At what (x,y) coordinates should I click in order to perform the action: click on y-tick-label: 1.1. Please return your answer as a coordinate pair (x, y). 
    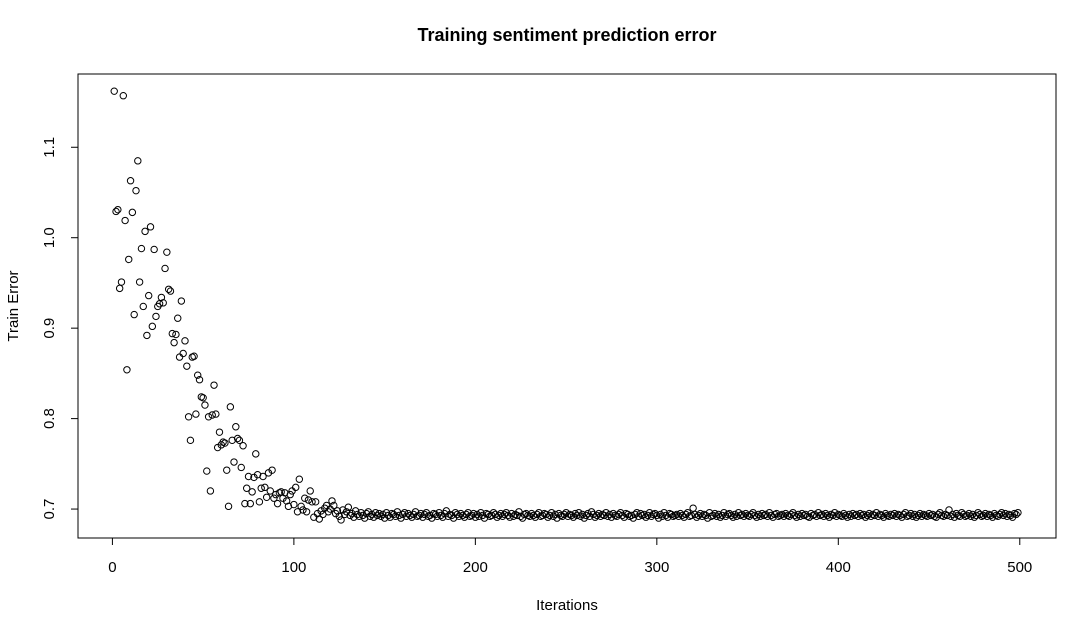
    Looking at the image, I should click on (49, 147).